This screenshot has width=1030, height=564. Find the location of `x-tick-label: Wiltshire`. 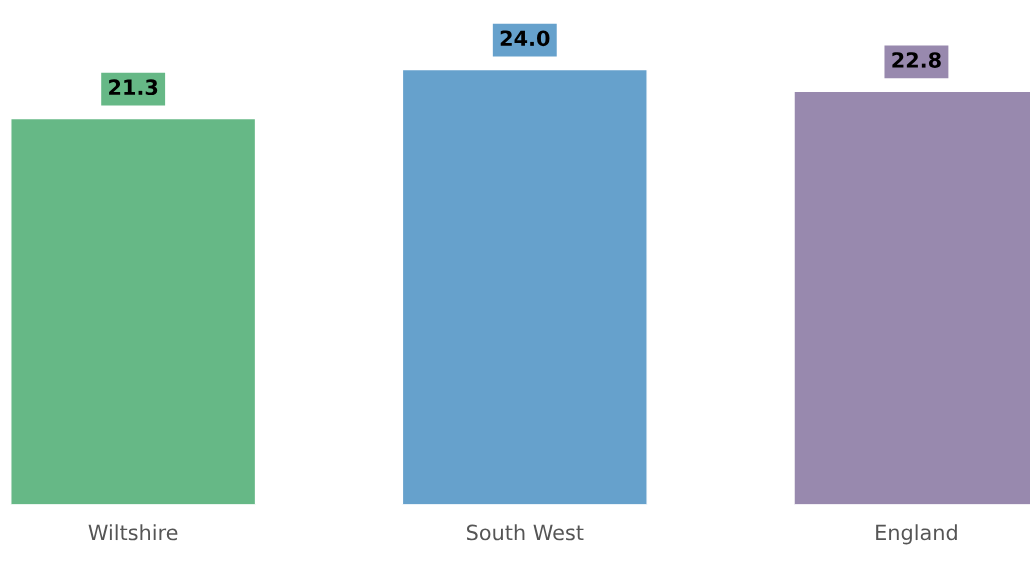

x-tick-label: Wiltshire is located at coordinates (133, 532).